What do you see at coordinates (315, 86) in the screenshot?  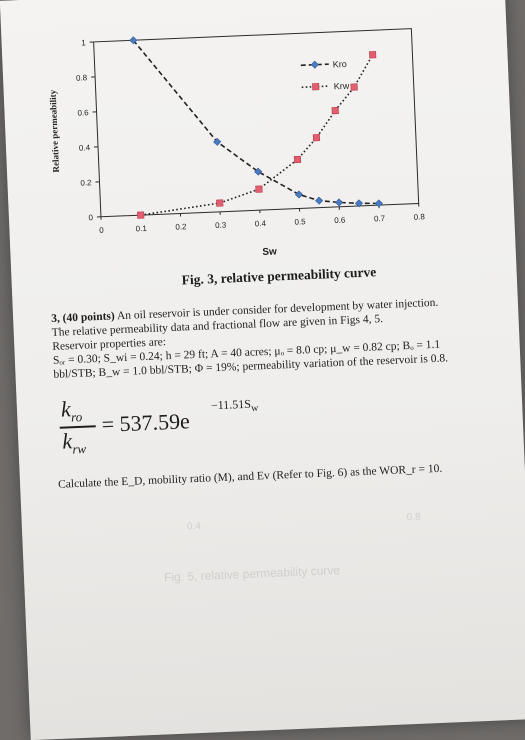 I see `legend-marker-krw` at bounding box center [315, 86].